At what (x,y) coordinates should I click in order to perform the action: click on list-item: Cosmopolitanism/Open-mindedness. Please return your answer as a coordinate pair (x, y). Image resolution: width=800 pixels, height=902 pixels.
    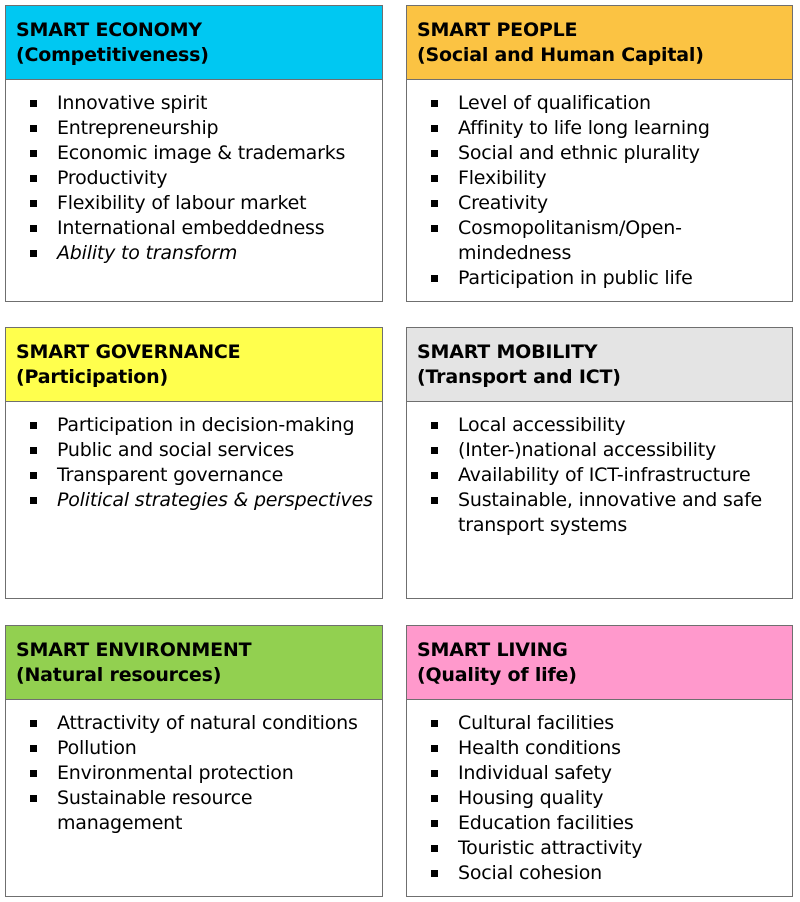
    Looking at the image, I should click on (599, 241).